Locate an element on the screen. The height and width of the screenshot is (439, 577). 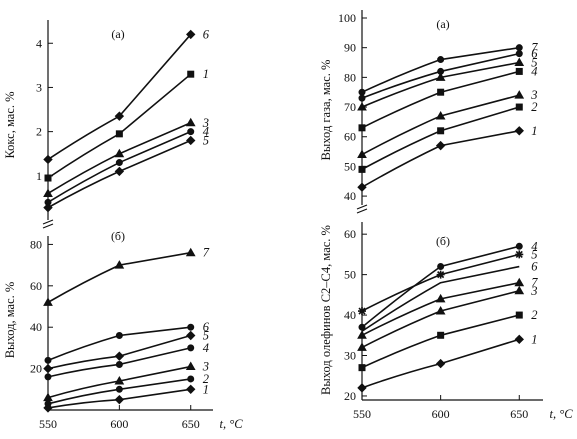
y-tick-label: 3 is located at coordinates (39, 87).